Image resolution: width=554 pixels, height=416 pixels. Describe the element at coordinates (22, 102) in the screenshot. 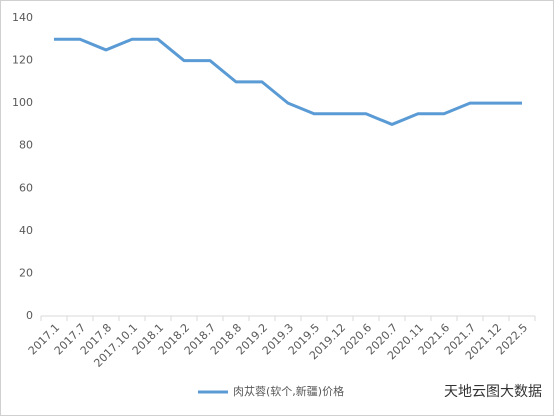

I see `y-tick-label: 100` at that location.